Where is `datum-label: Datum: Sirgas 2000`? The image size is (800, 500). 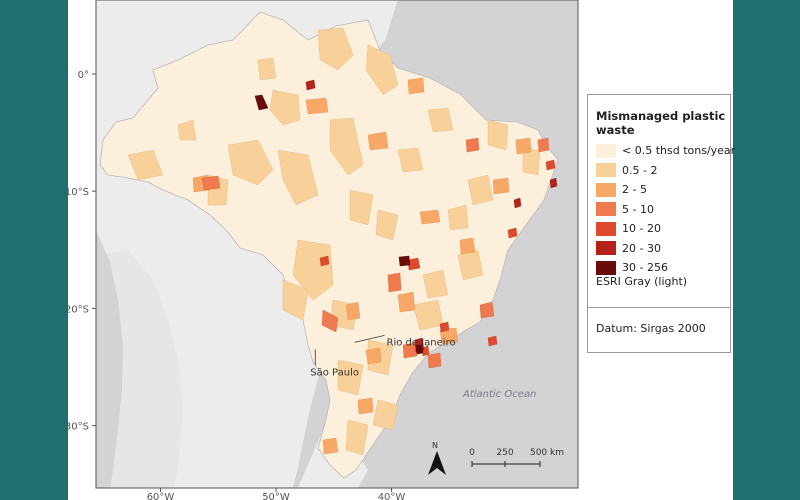 datum-label: Datum: Sirgas 2000 is located at coordinates (651, 328).